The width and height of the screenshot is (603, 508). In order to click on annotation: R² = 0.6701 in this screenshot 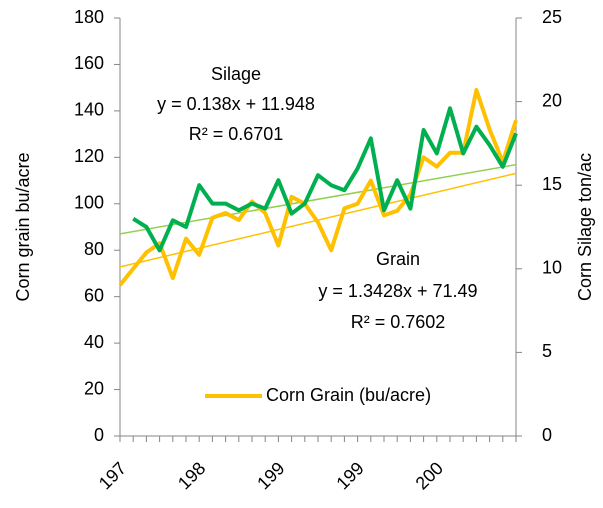, I will do `click(236, 134)`.